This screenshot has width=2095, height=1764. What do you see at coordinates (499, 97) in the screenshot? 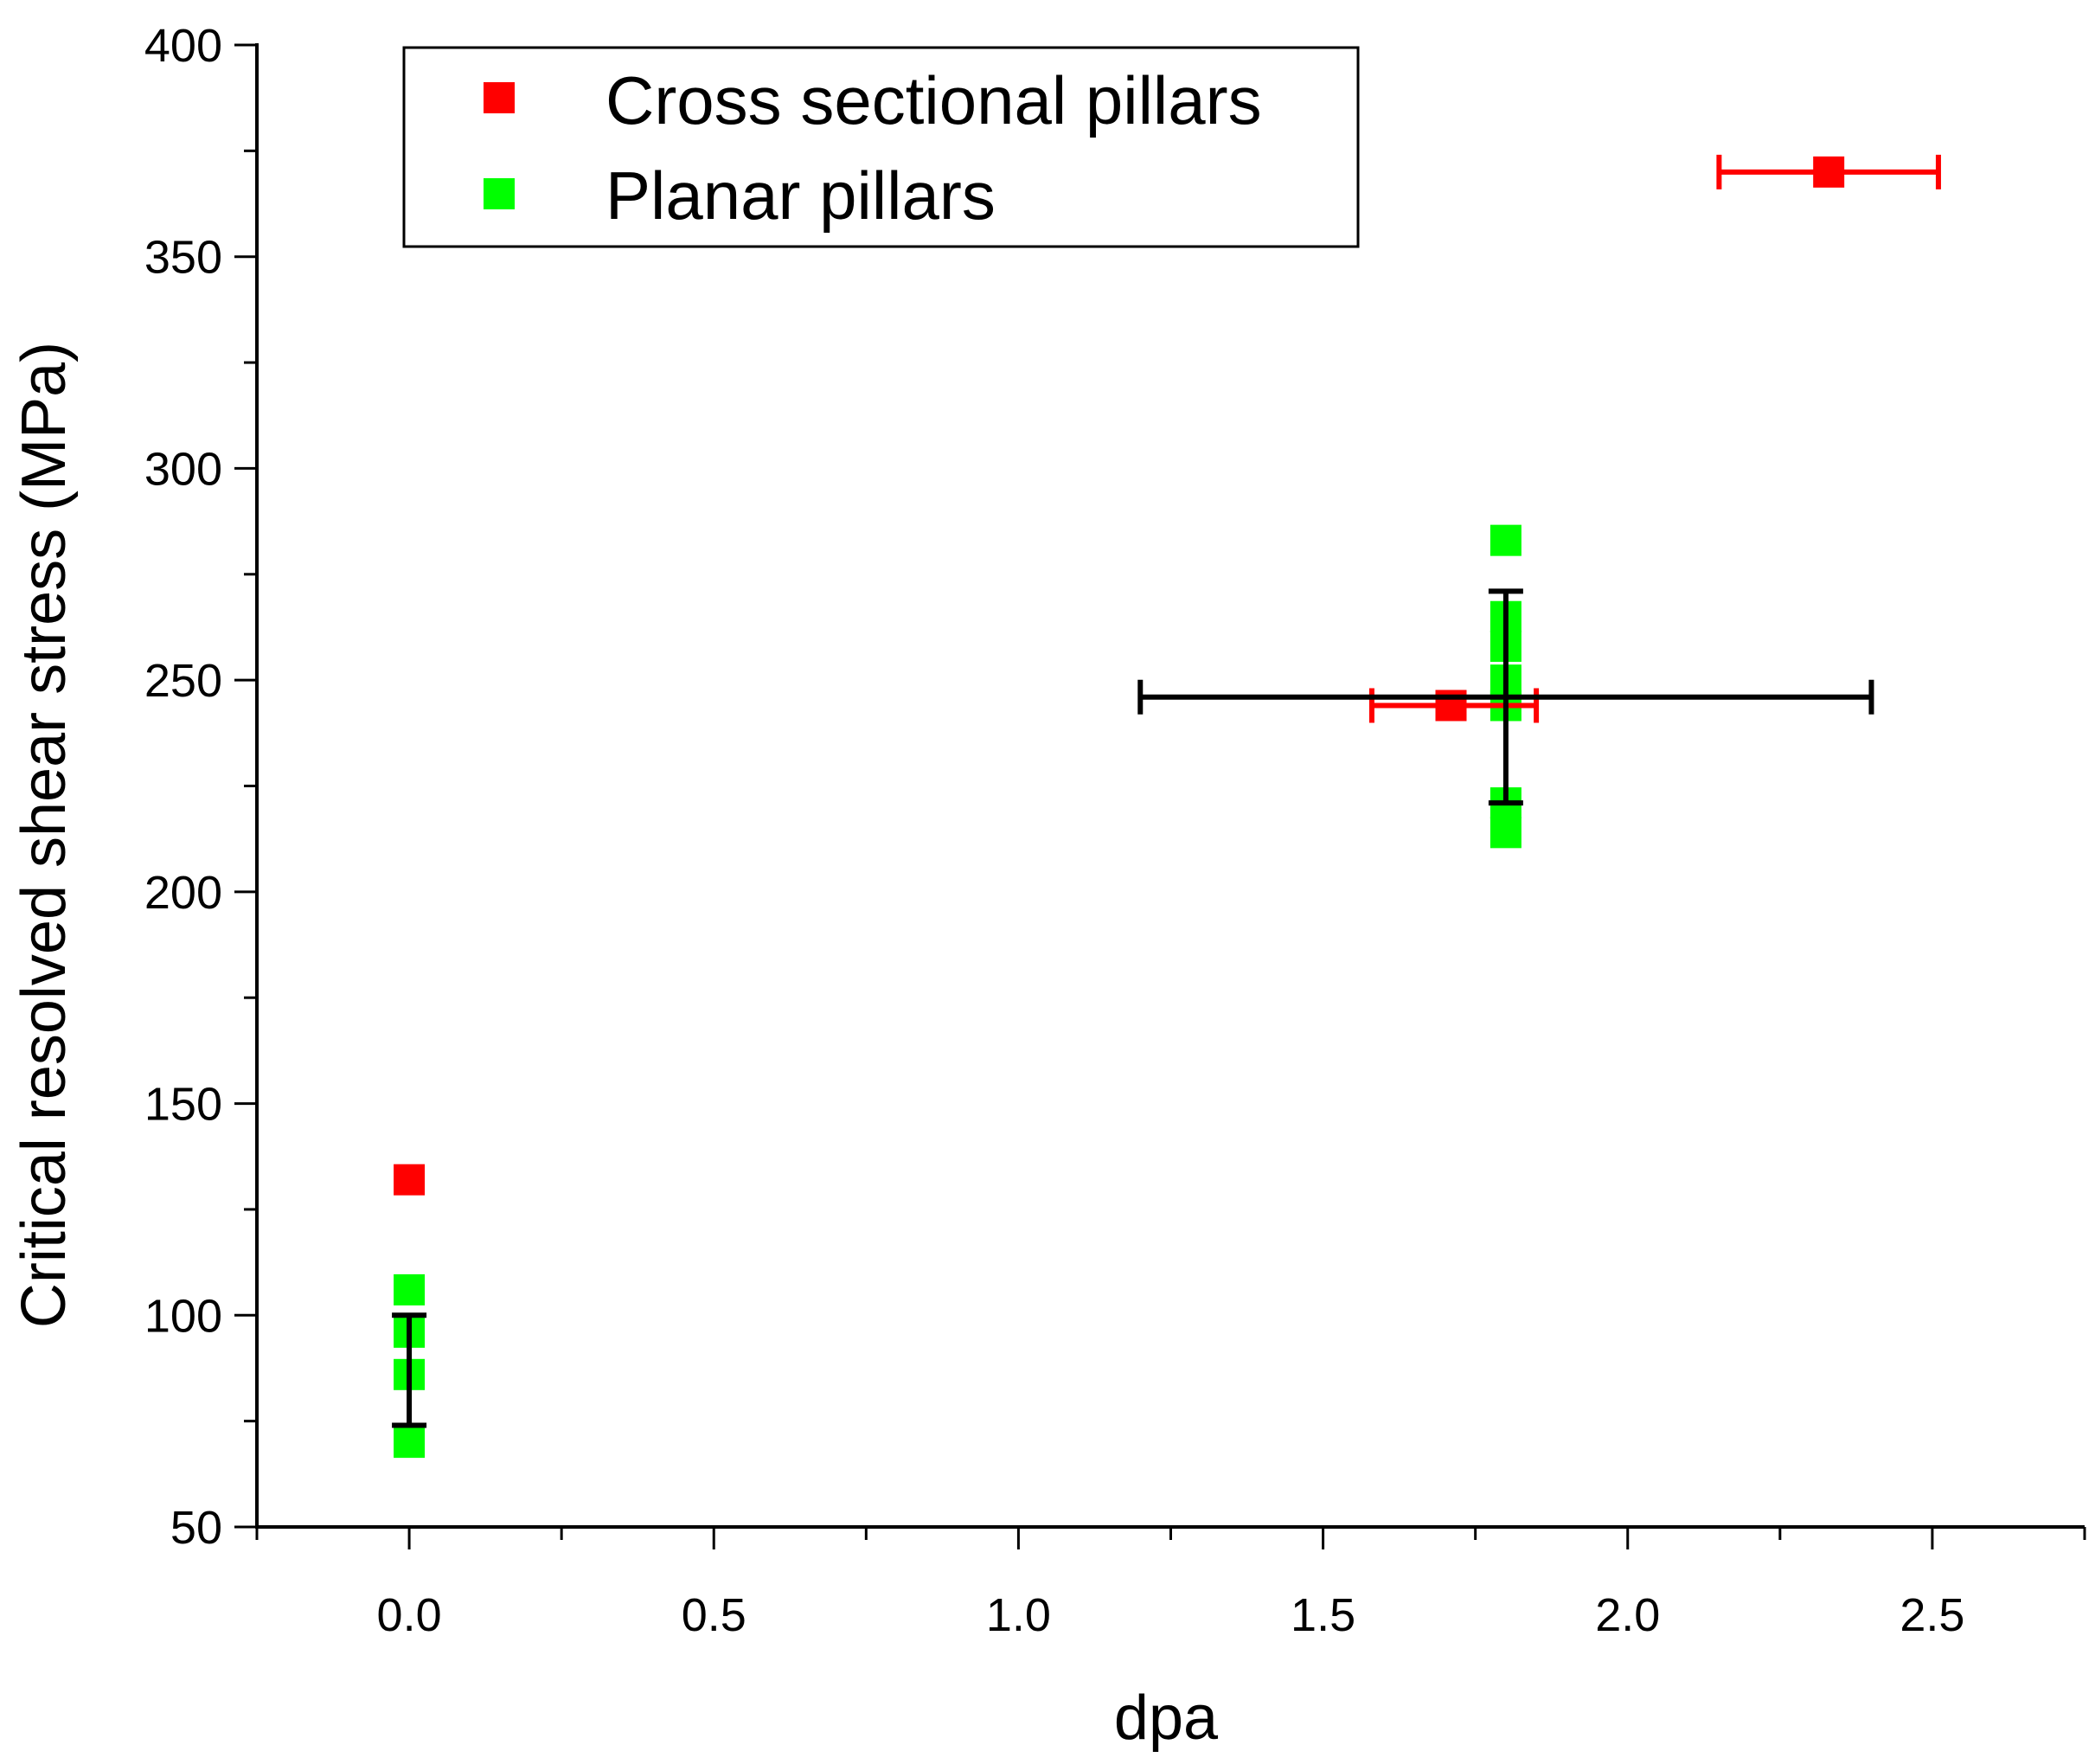
I see `legend-swatch-cross-sectional` at bounding box center [499, 97].